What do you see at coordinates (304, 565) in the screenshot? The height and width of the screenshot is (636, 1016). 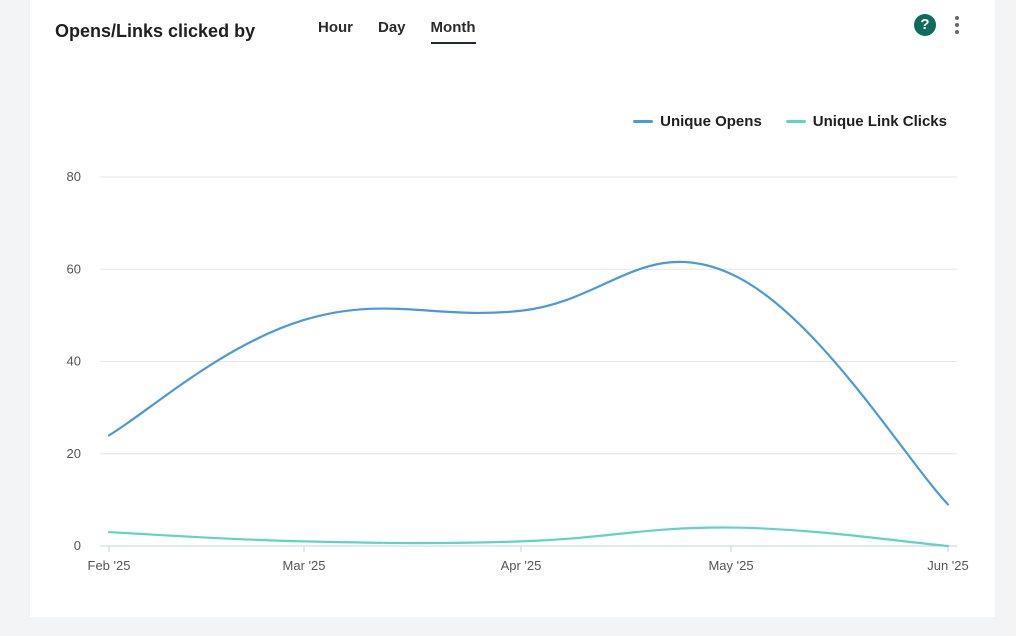 I see `x-tick-label: Mar '25` at bounding box center [304, 565].